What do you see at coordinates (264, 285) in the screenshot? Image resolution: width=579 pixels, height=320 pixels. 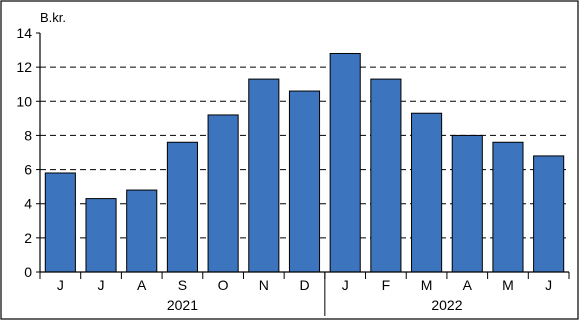 I see `x-tick-label: N` at bounding box center [264, 285].